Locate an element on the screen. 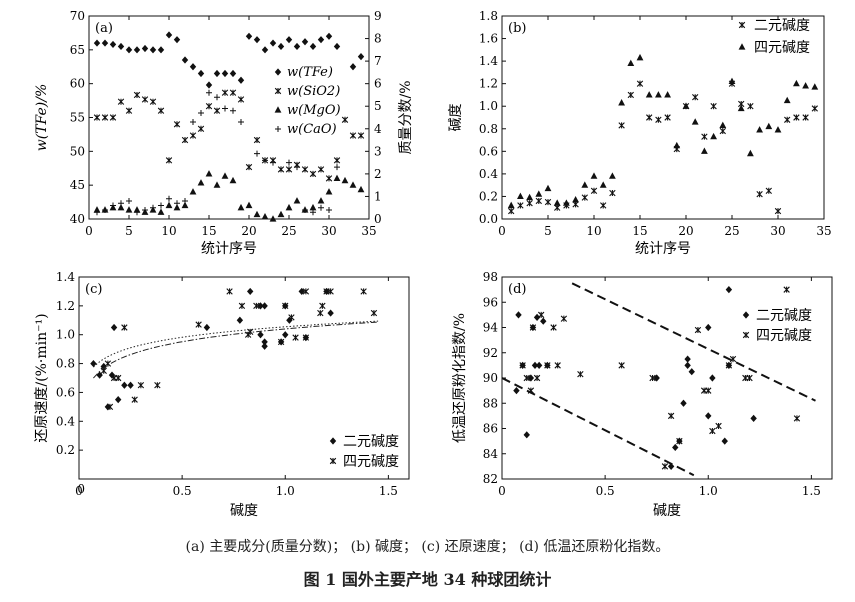 The width and height of the screenshot is (855, 602). panel-c-xtick-label: 0 is located at coordinates (79, 491).